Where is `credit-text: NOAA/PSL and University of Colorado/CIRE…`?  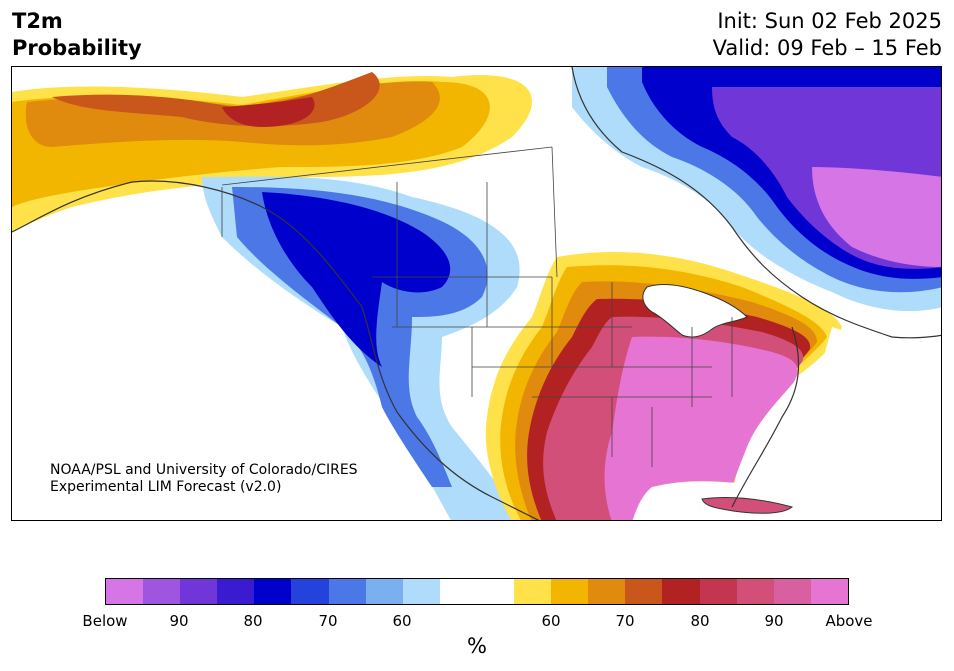
credit-text: NOAA/PSL and University of Colorado/CIRE… is located at coordinates (204, 479).